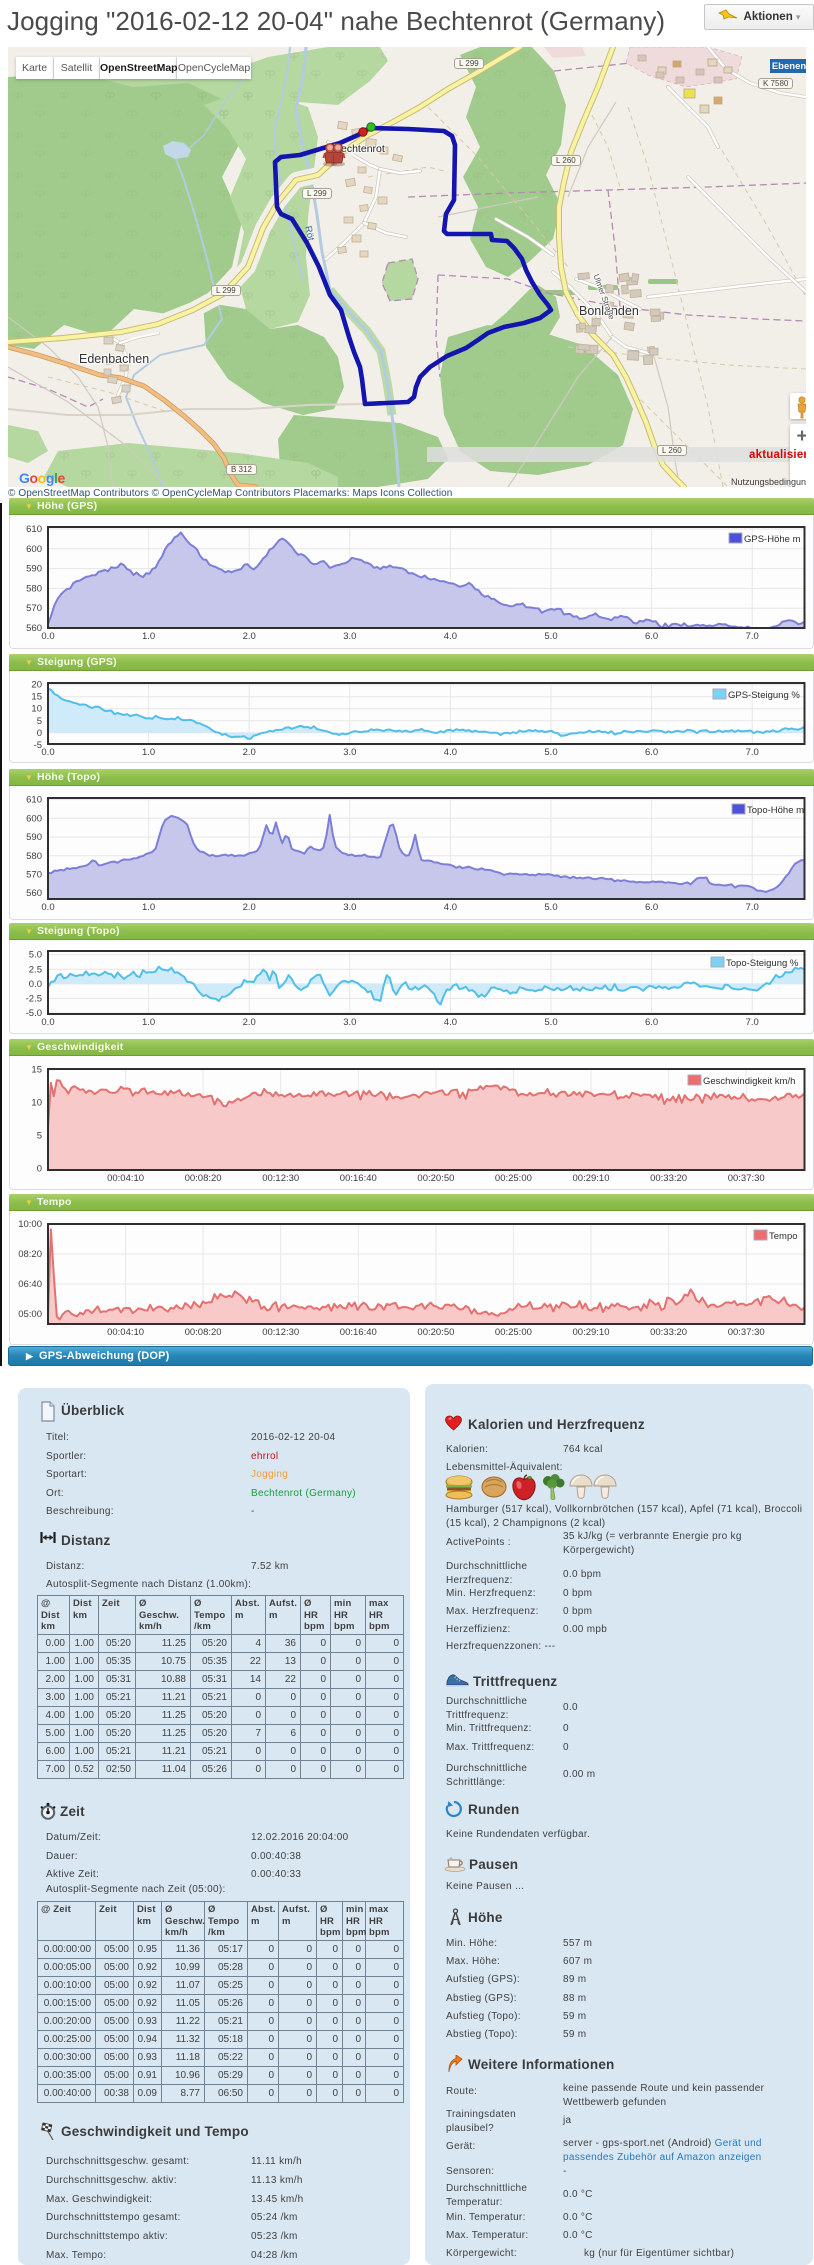  I want to click on svg-text: -2.5, so click(34, 998).